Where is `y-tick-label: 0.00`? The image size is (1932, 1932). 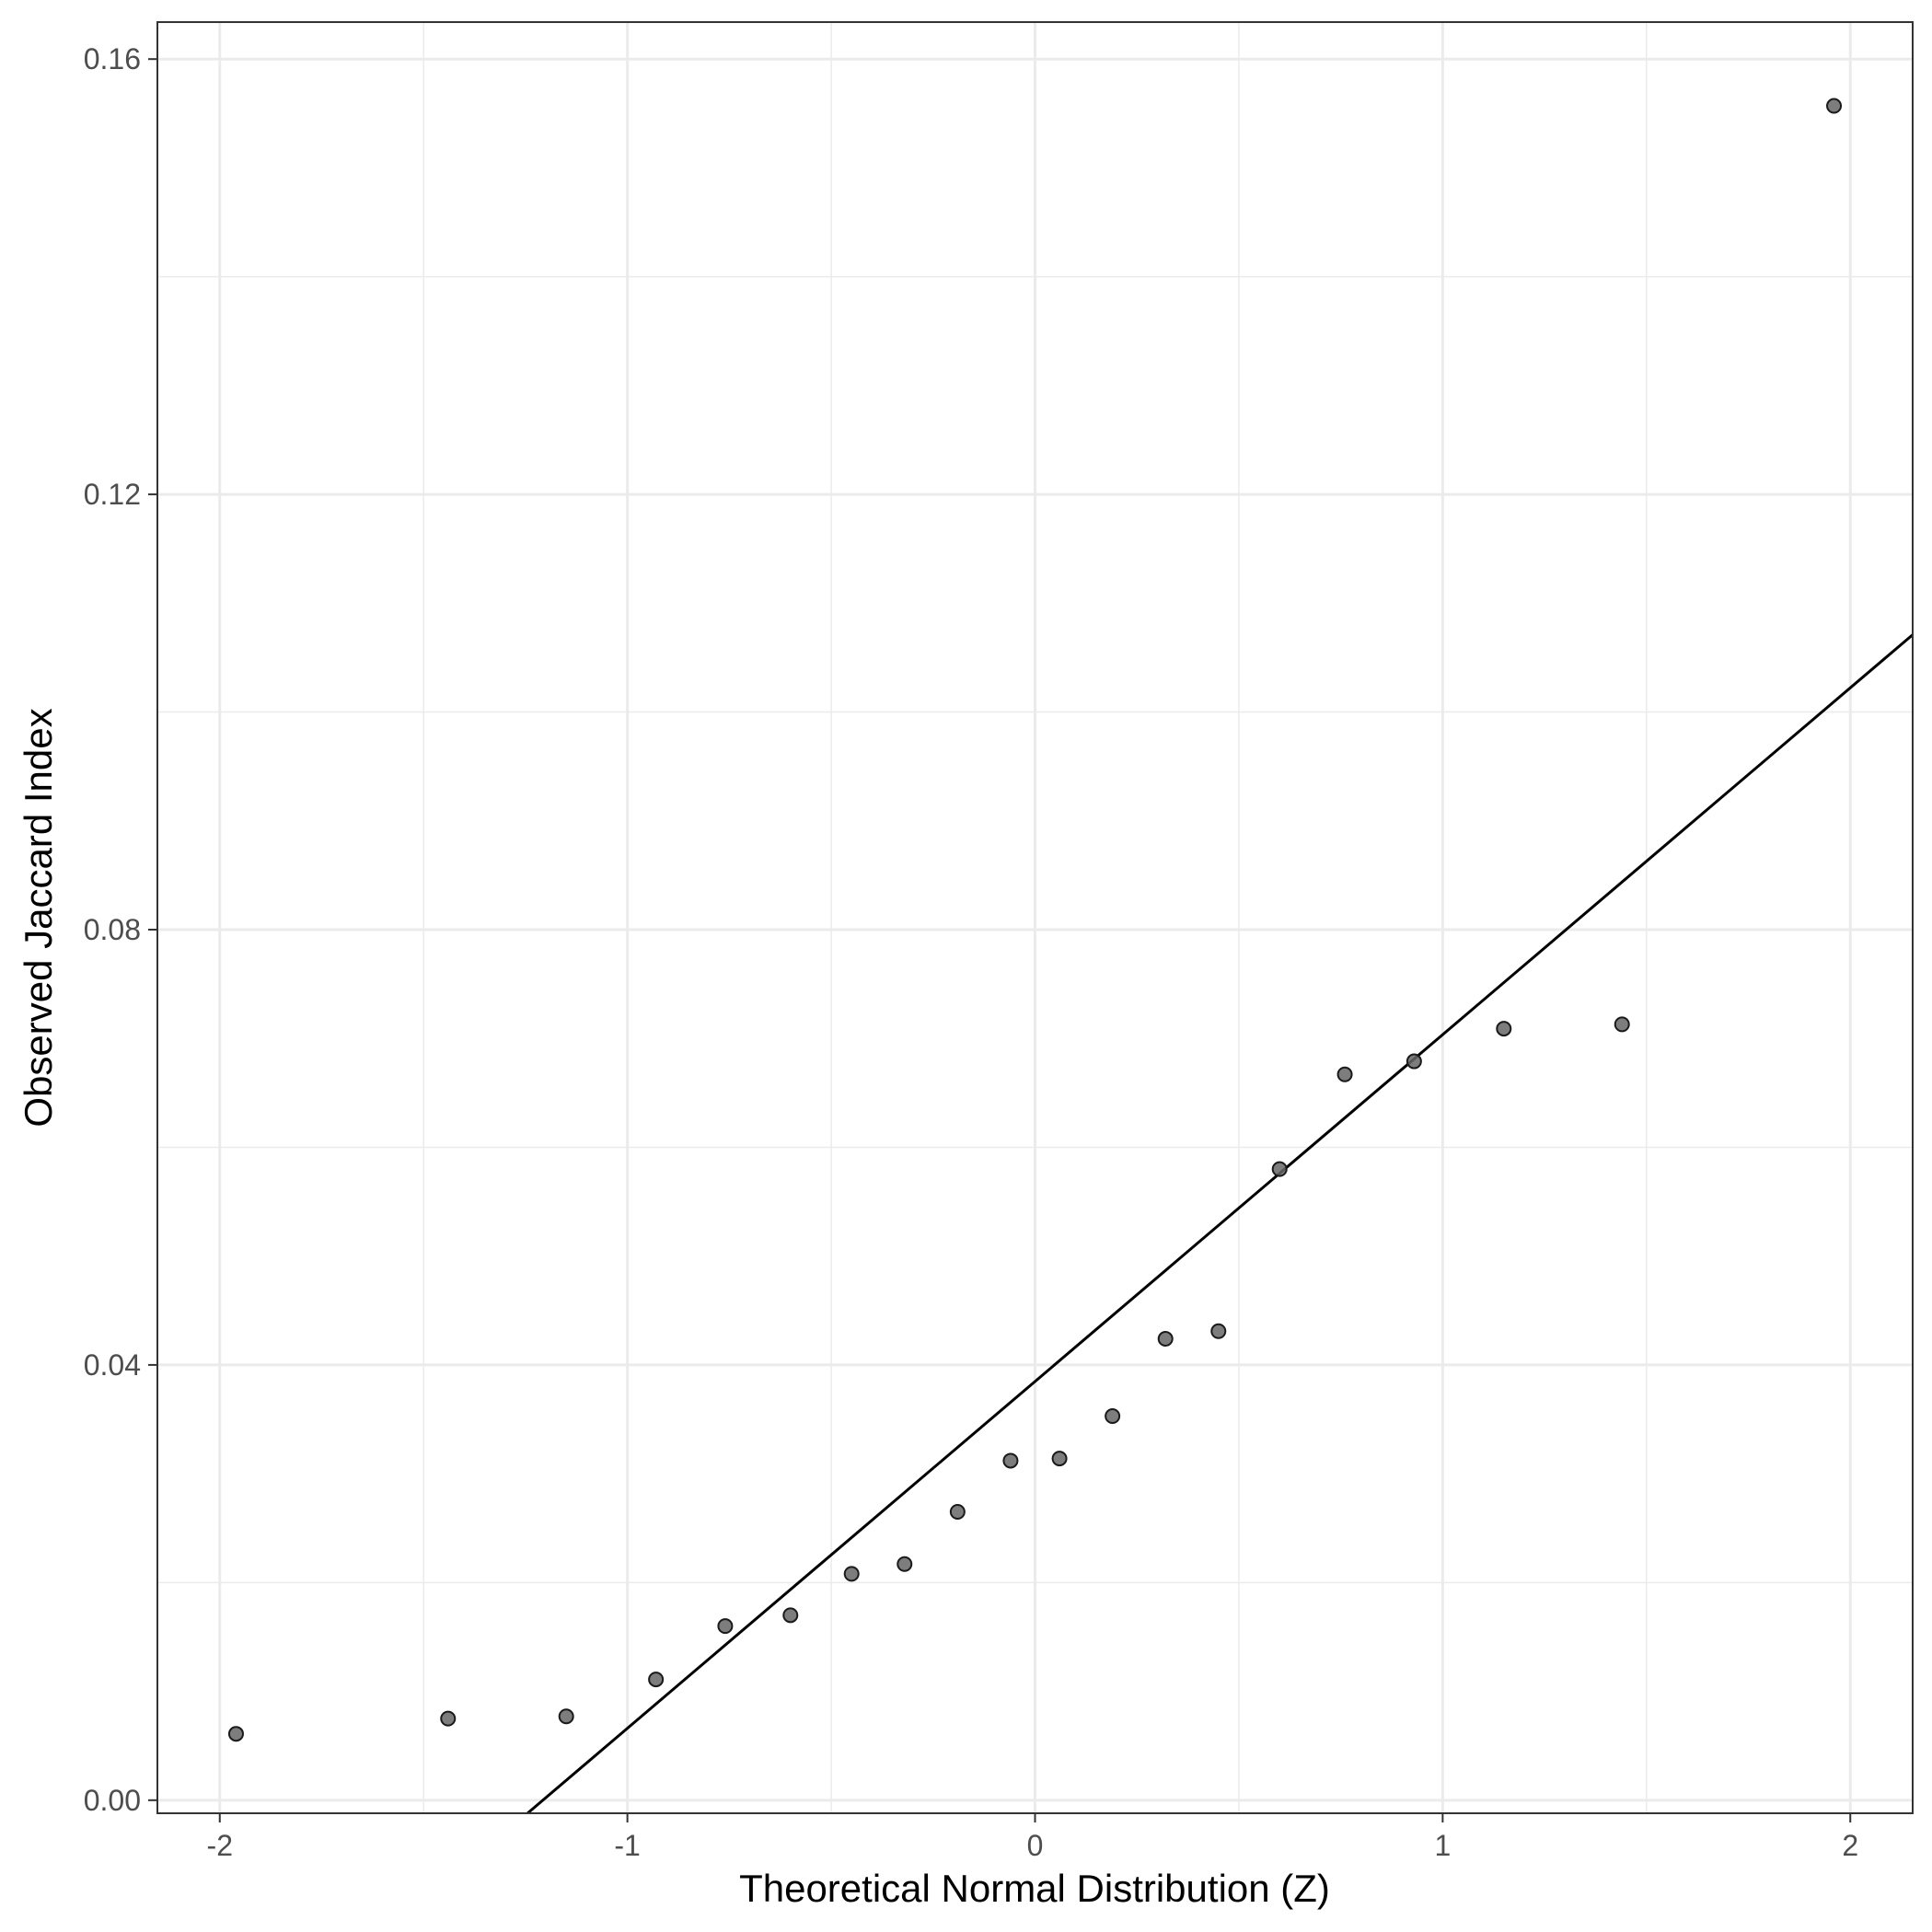 y-tick-label: 0.00 is located at coordinates (113, 1801).